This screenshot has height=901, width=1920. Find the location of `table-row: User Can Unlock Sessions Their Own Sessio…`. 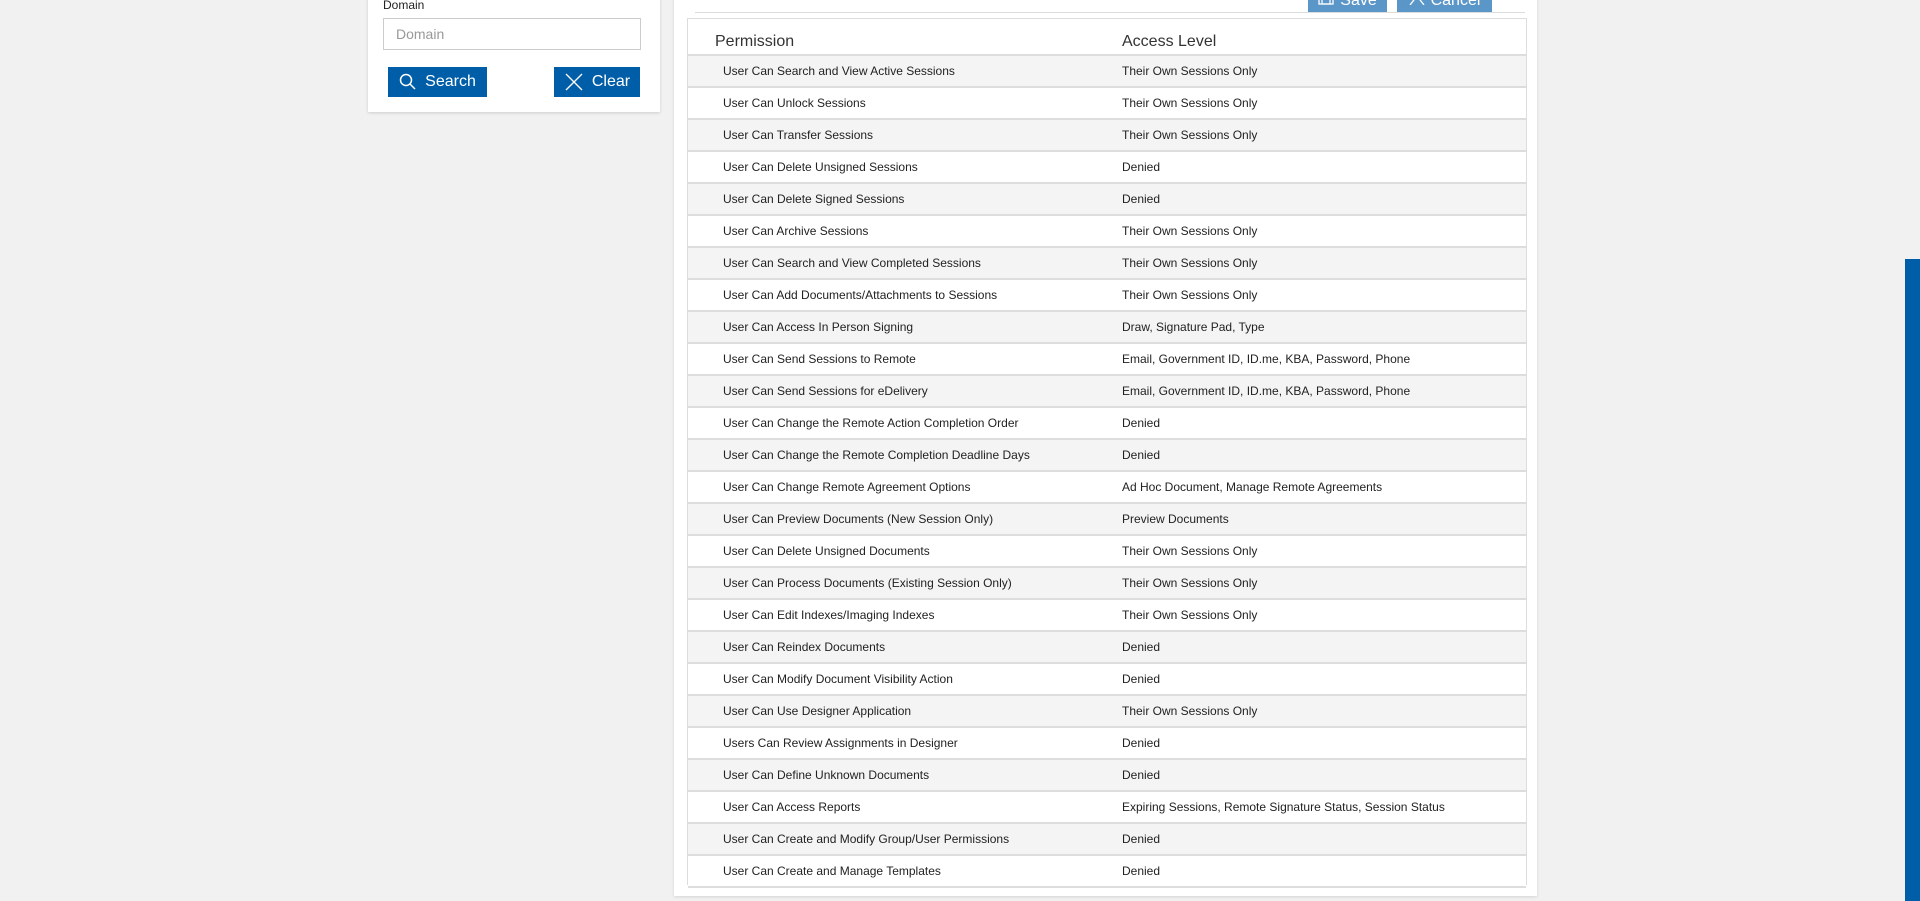

table-row: User Can Unlock Sessions Their Own Sessio… is located at coordinates (1107, 104).